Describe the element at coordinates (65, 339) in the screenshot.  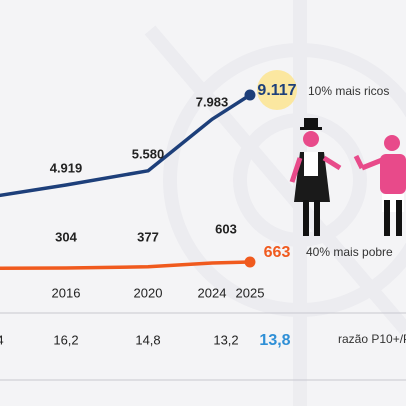
I see `ratio-value: 16,2` at that location.